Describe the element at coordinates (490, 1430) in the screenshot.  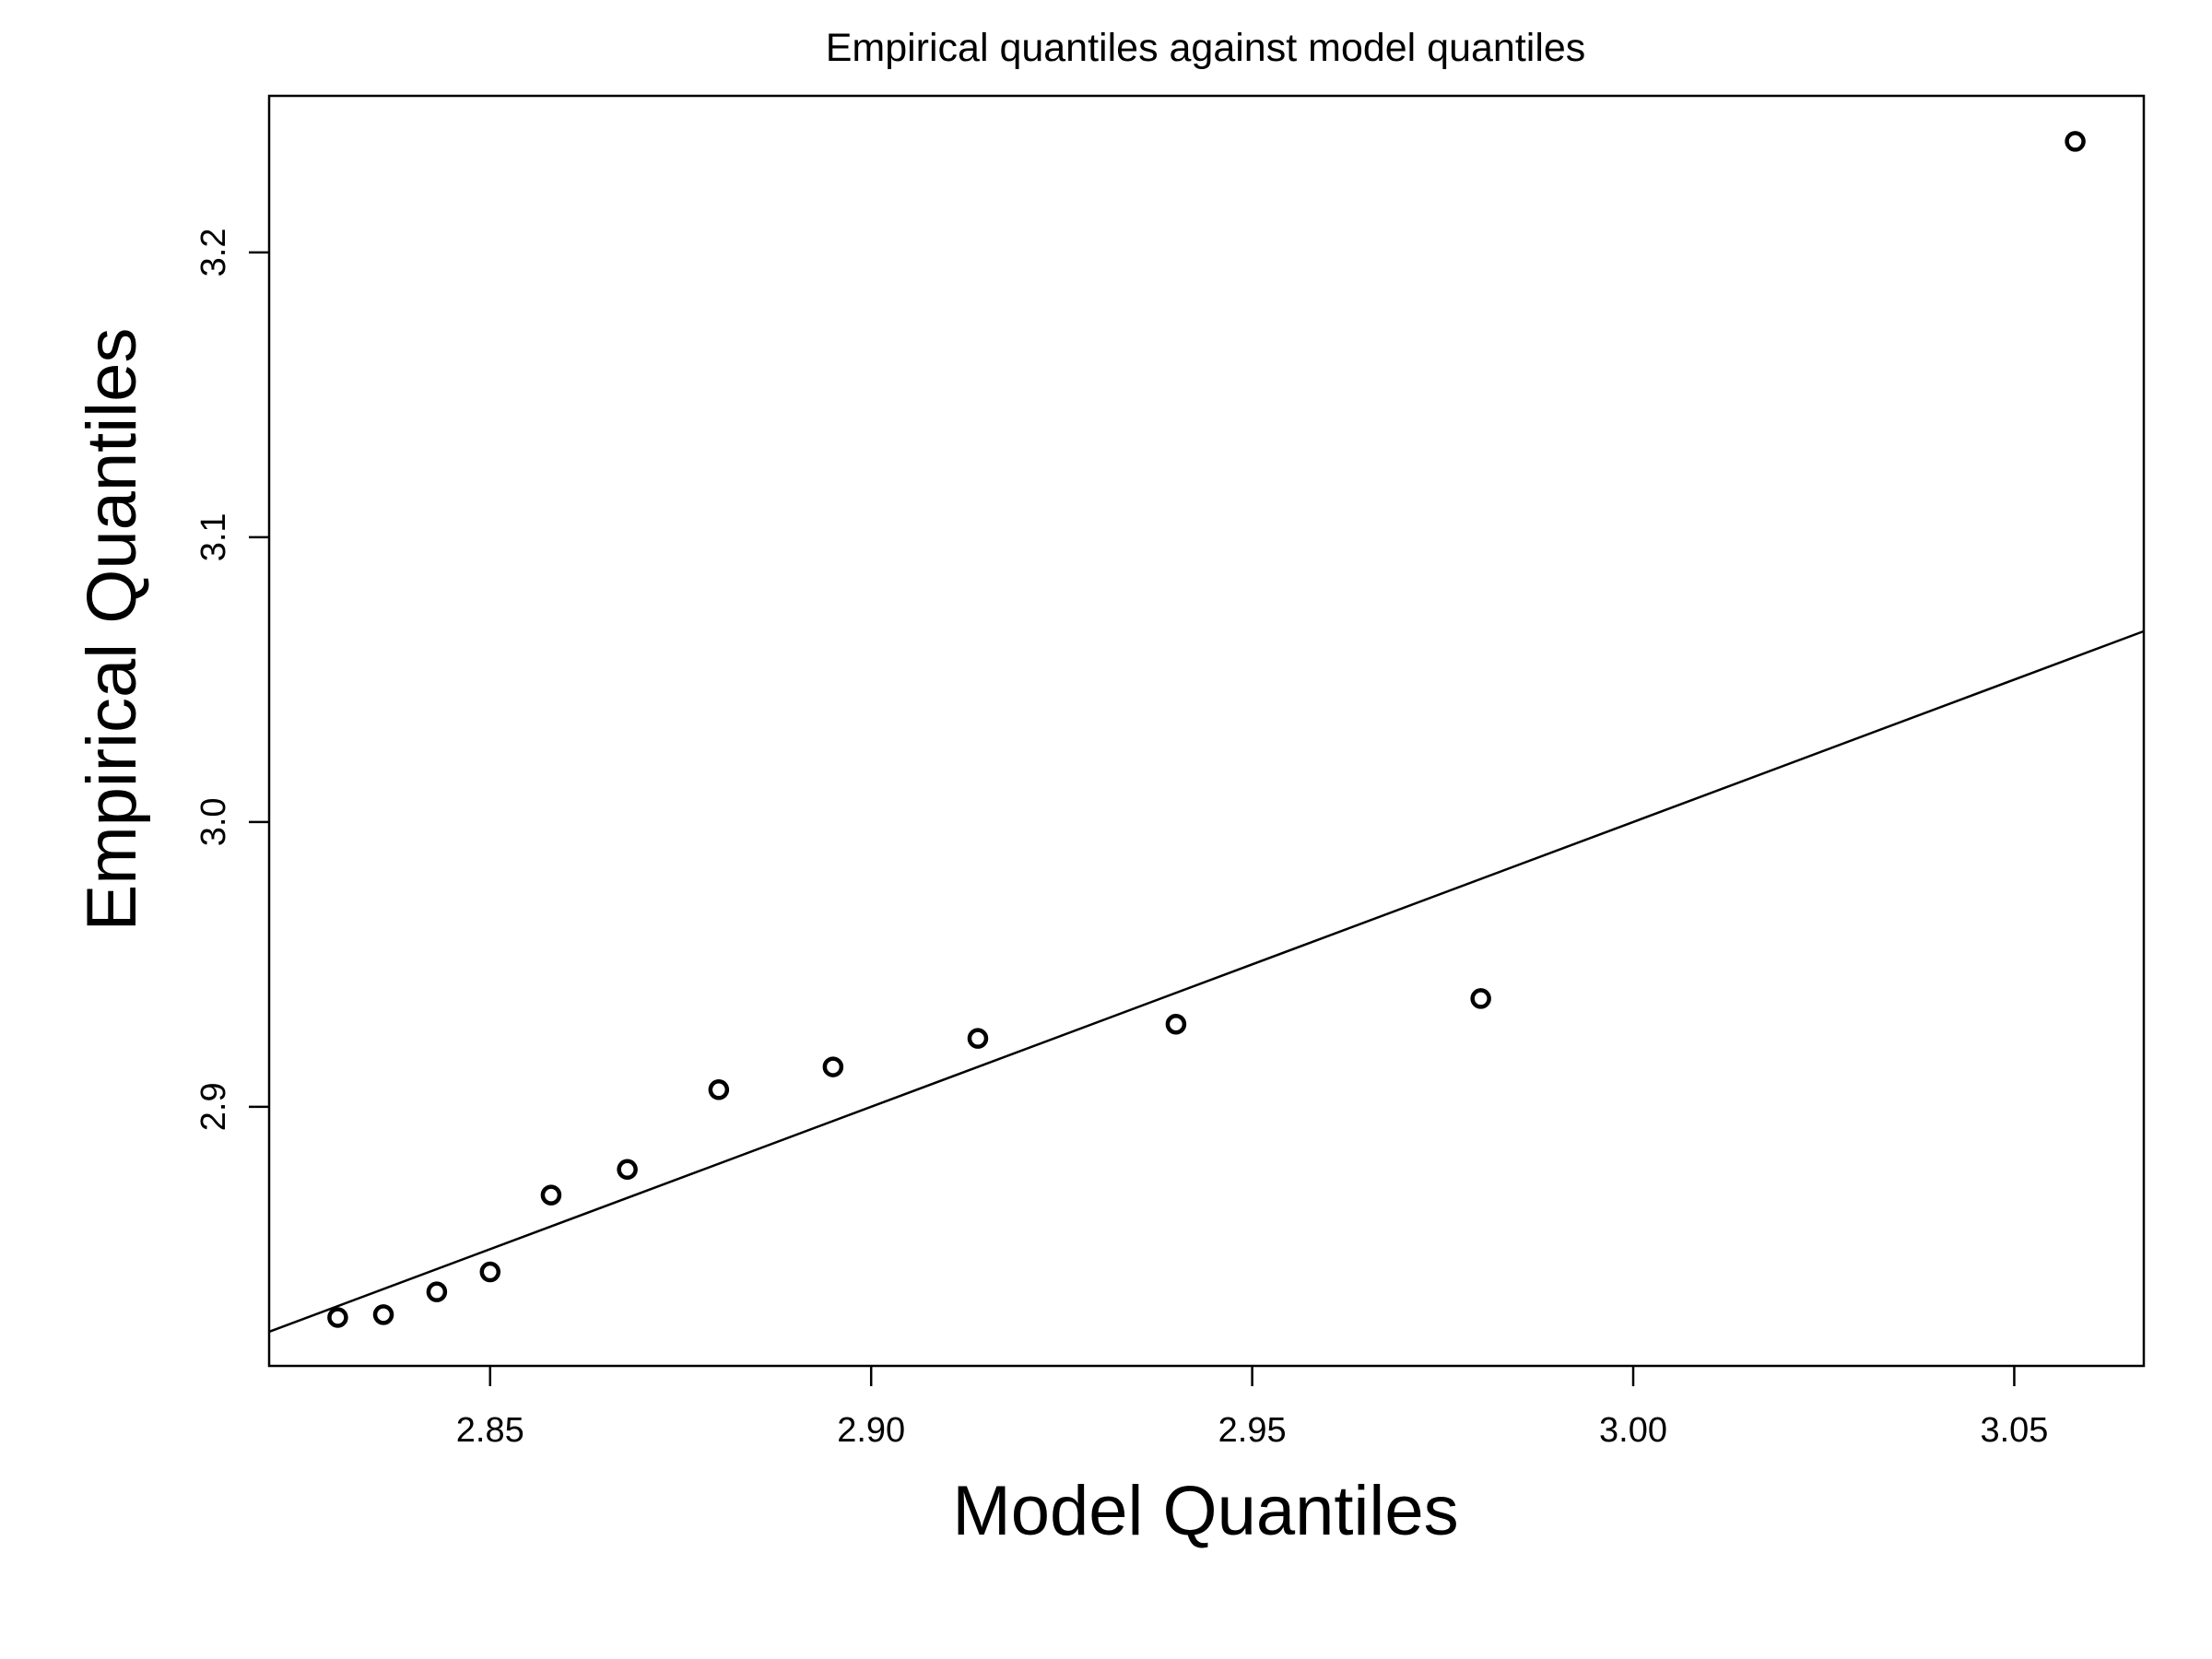
I see `x-tick-label: 2.85` at that location.